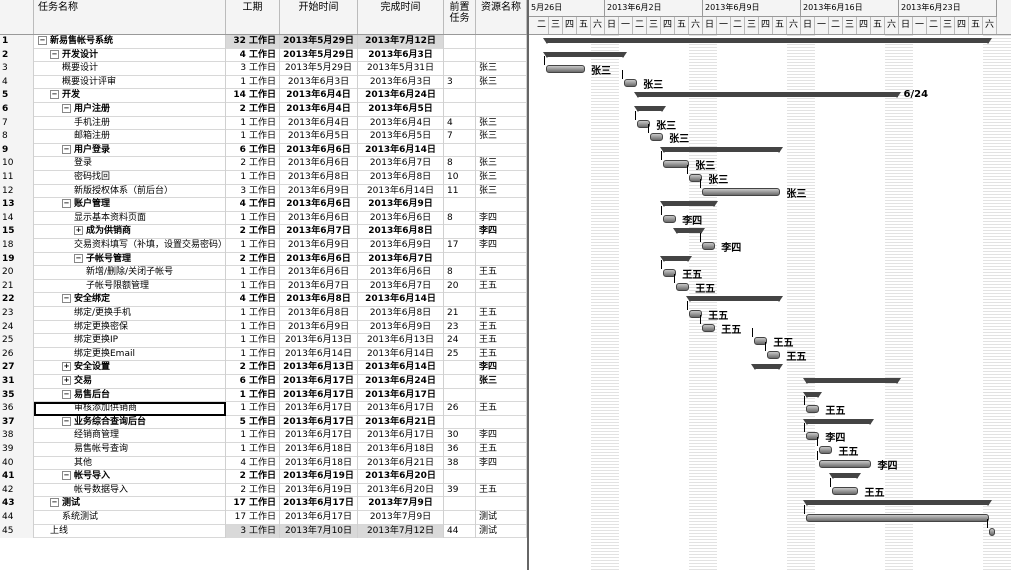 This screenshot has height=570, width=1011. Describe the element at coordinates (253, 531) in the screenshot. I see `duration-cell: 3 工作日` at that location.